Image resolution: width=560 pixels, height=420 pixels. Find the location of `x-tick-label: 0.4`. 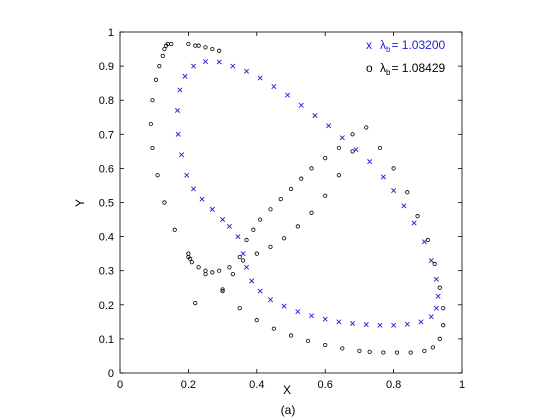

x-tick-label: 0.4 is located at coordinates (256, 385).